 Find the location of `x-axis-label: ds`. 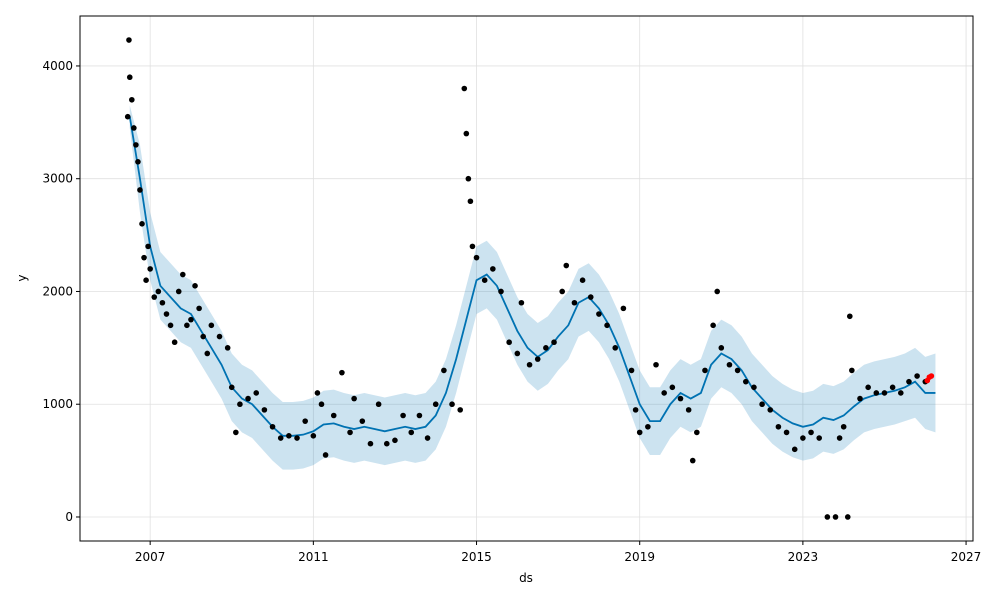

x-axis-label: ds is located at coordinates (526, 578).